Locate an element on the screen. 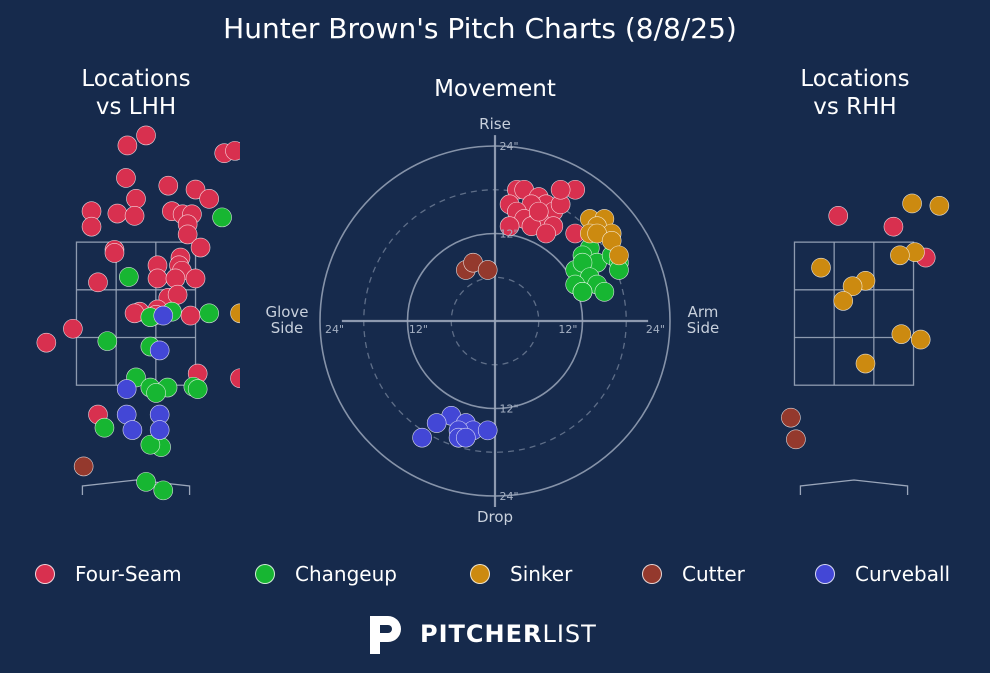 The width and height of the screenshot is (990, 673). legend-changeup-label: Changeup is located at coordinates (346, 574).